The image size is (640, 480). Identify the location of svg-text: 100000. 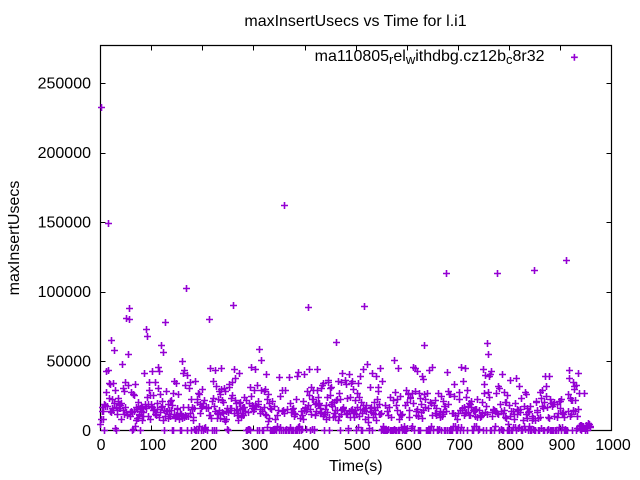
(64, 292).